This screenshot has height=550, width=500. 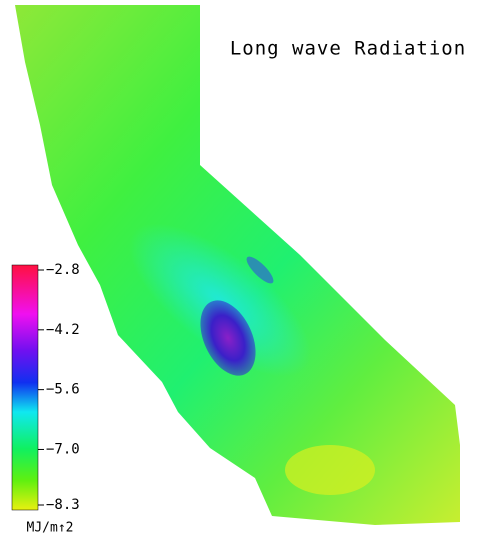 What do you see at coordinates (63, 449) in the screenshot?
I see `colorbar-tick-label: −7.0` at bounding box center [63, 449].